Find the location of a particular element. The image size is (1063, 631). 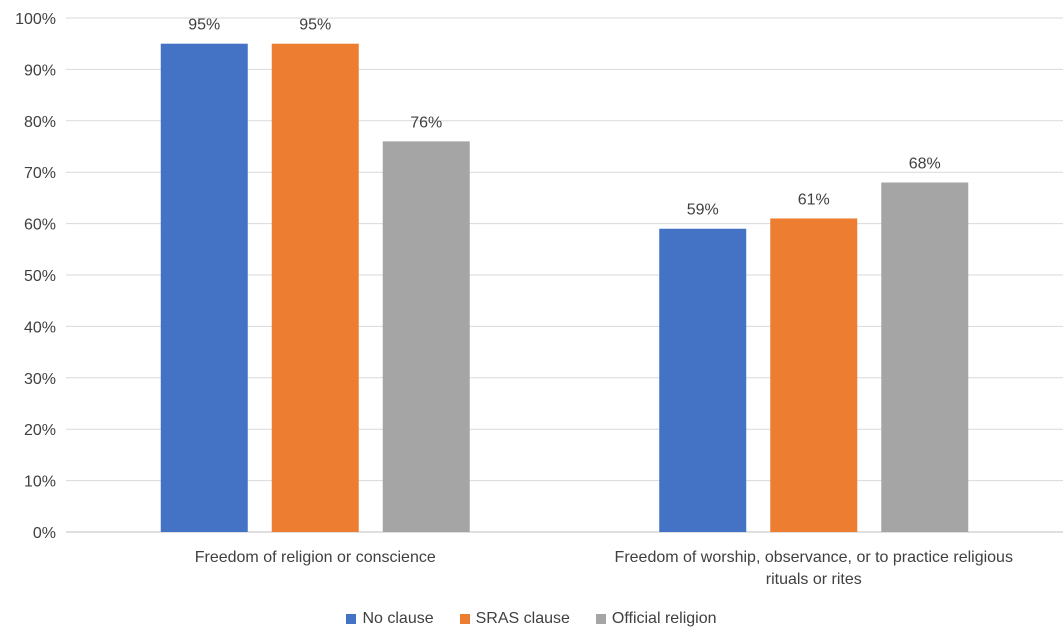

y-tick-label: 30% is located at coordinates (40, 379).